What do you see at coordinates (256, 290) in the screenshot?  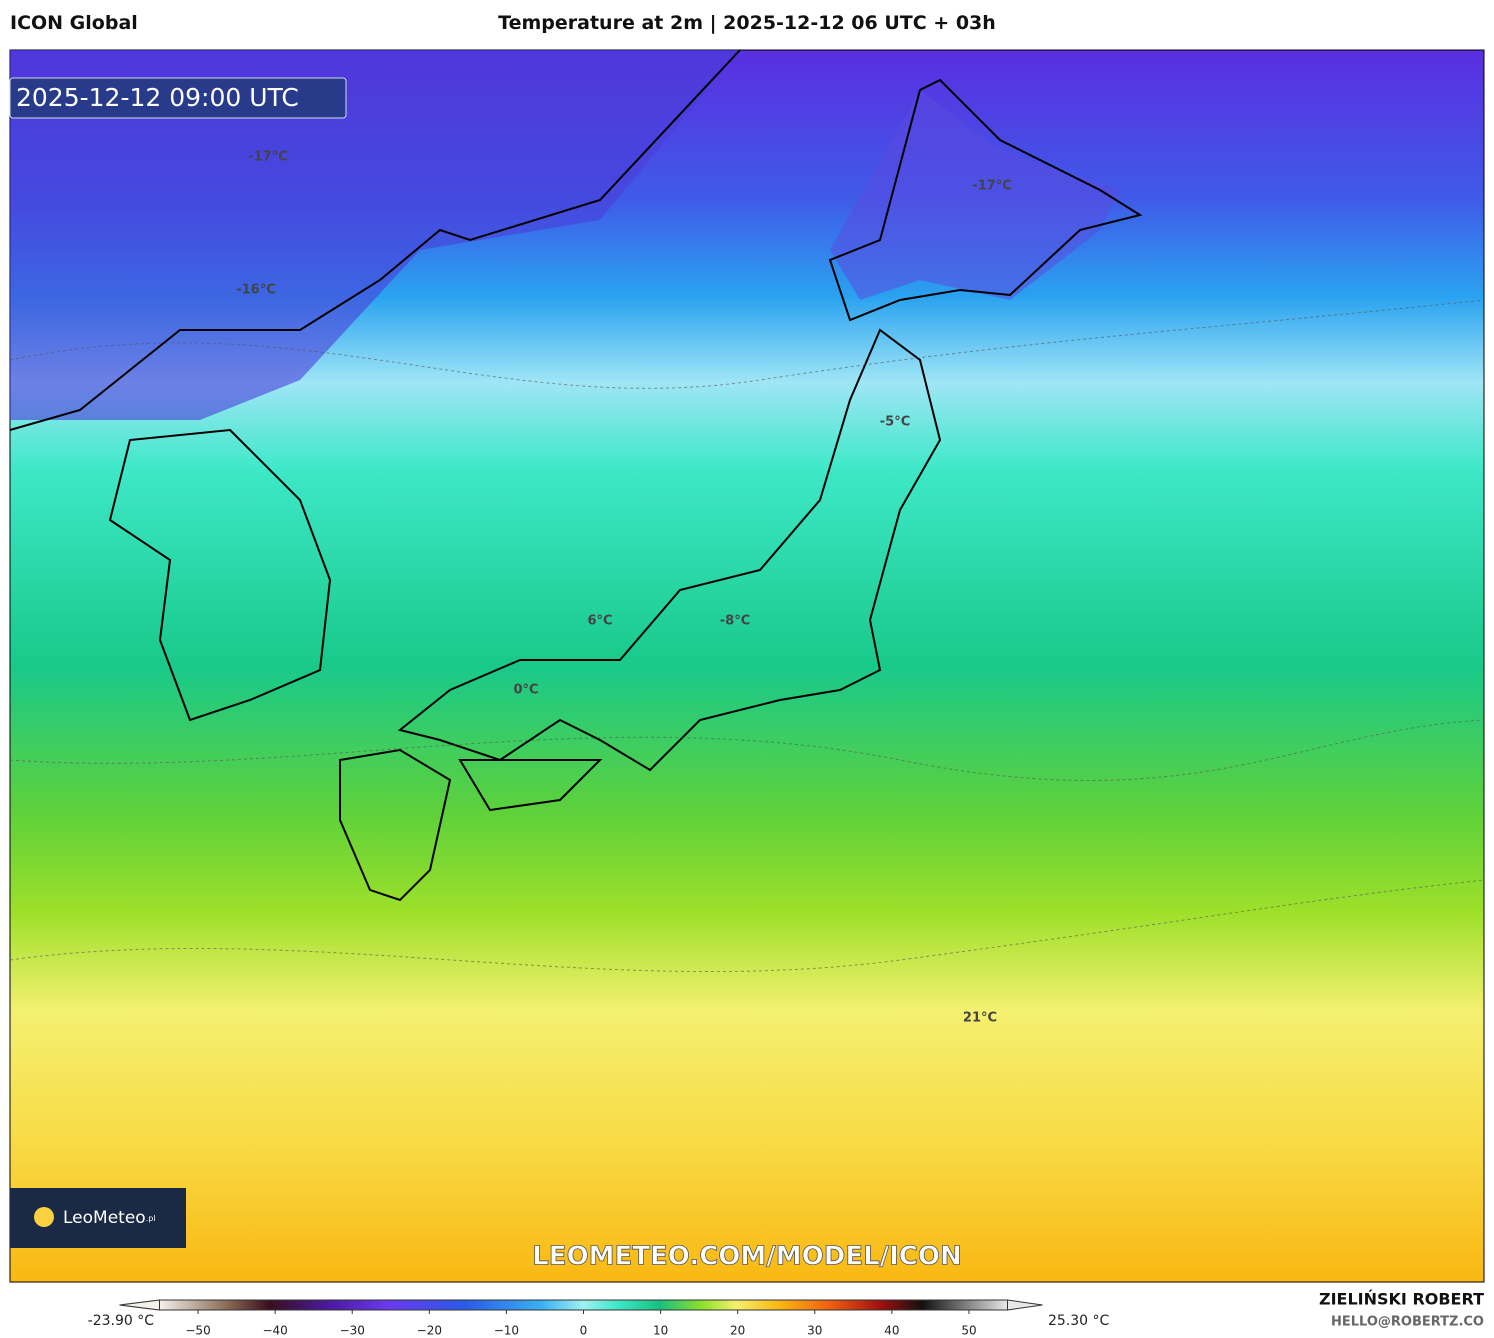 I see `temperature-label: -16°C` at bounding box center [256, 290].